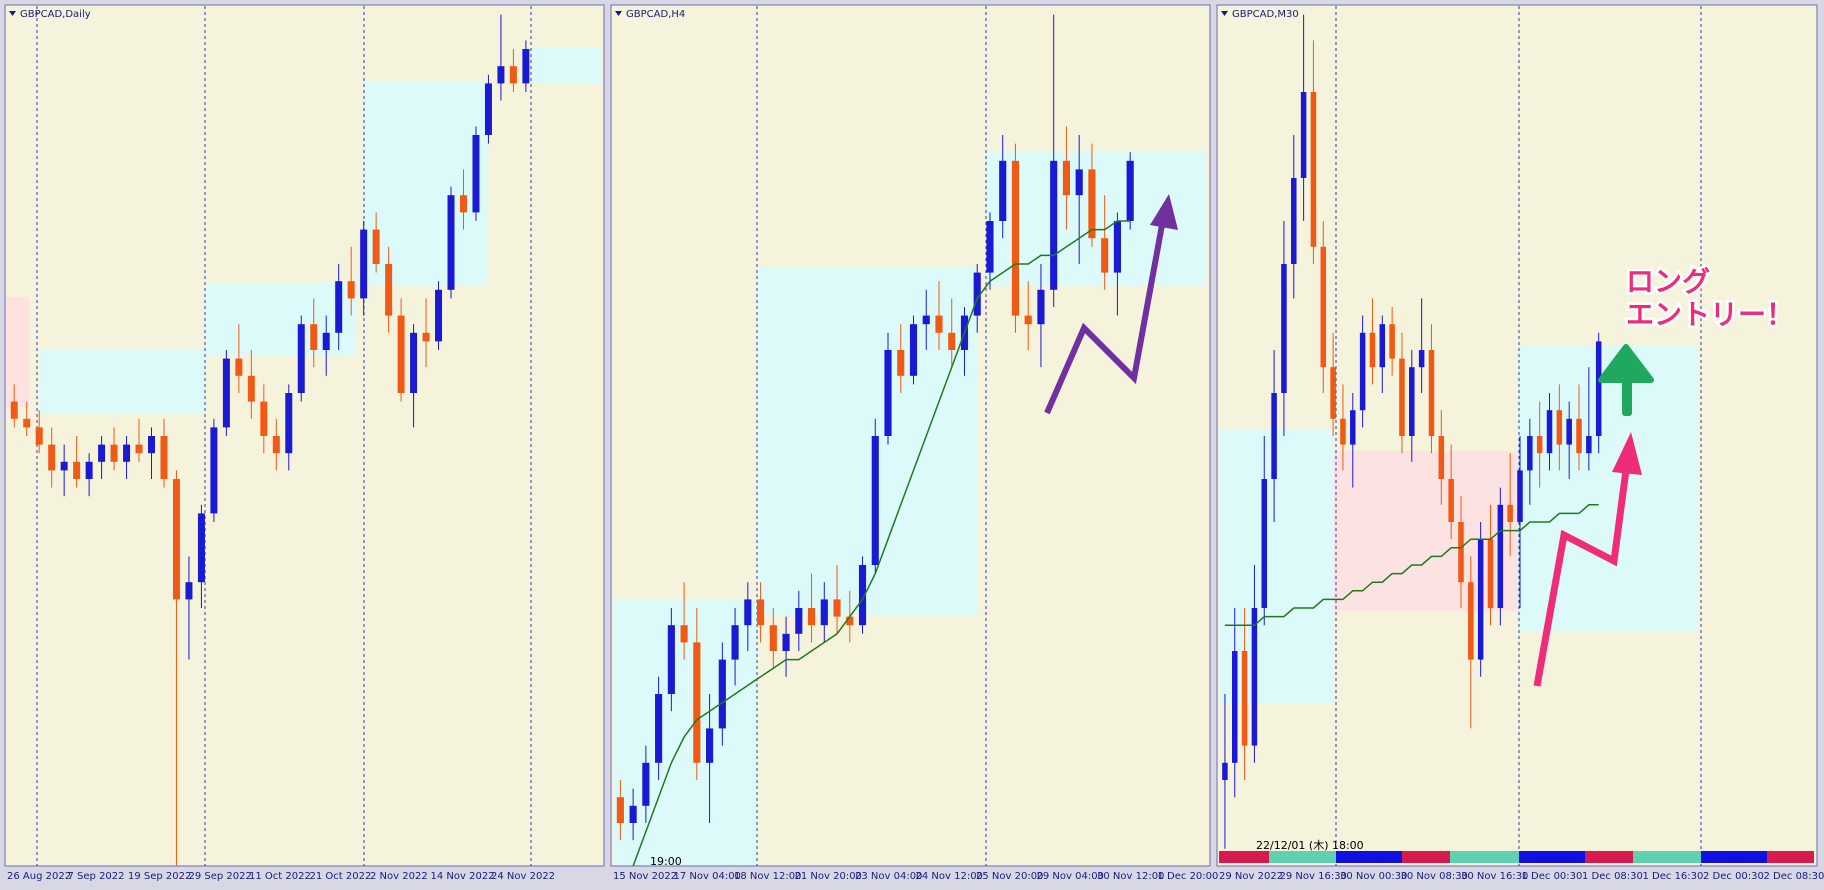  What do you see at coordinates (1494, 876) in the screenshot?
I see `x-tick-label: 30 Nov 16:30` at bounding box center [1494, 876].